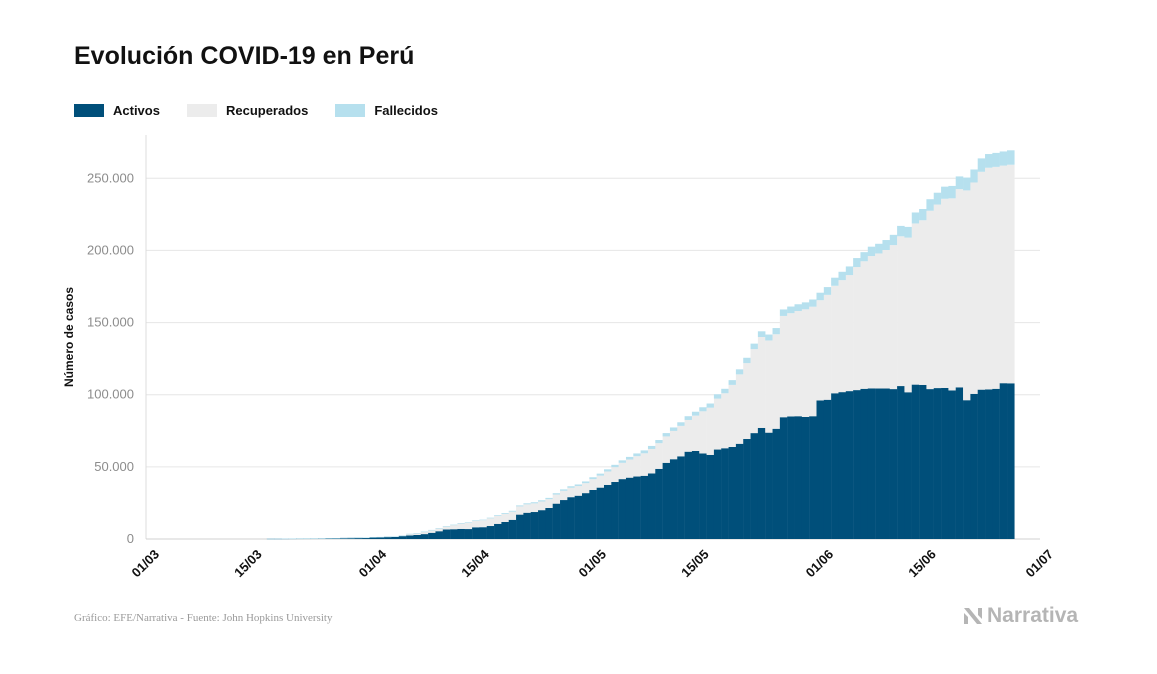  I want to click on y-tick-label: 100.000, so click(110, 394).